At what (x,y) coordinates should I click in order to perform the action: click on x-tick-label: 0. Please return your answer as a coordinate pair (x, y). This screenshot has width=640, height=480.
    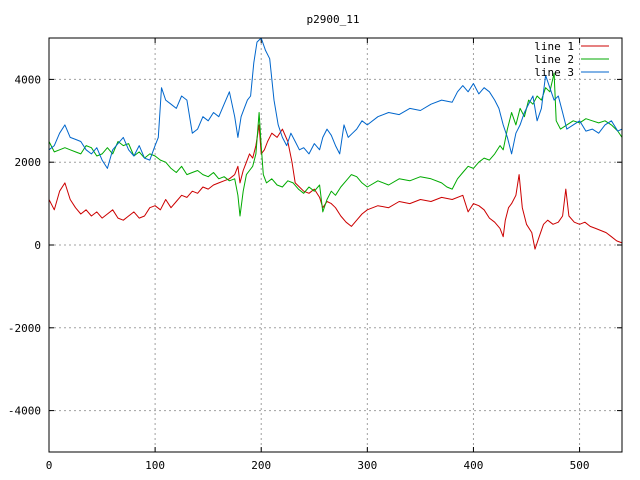
    Looking at the image, I should click on (49, 465).